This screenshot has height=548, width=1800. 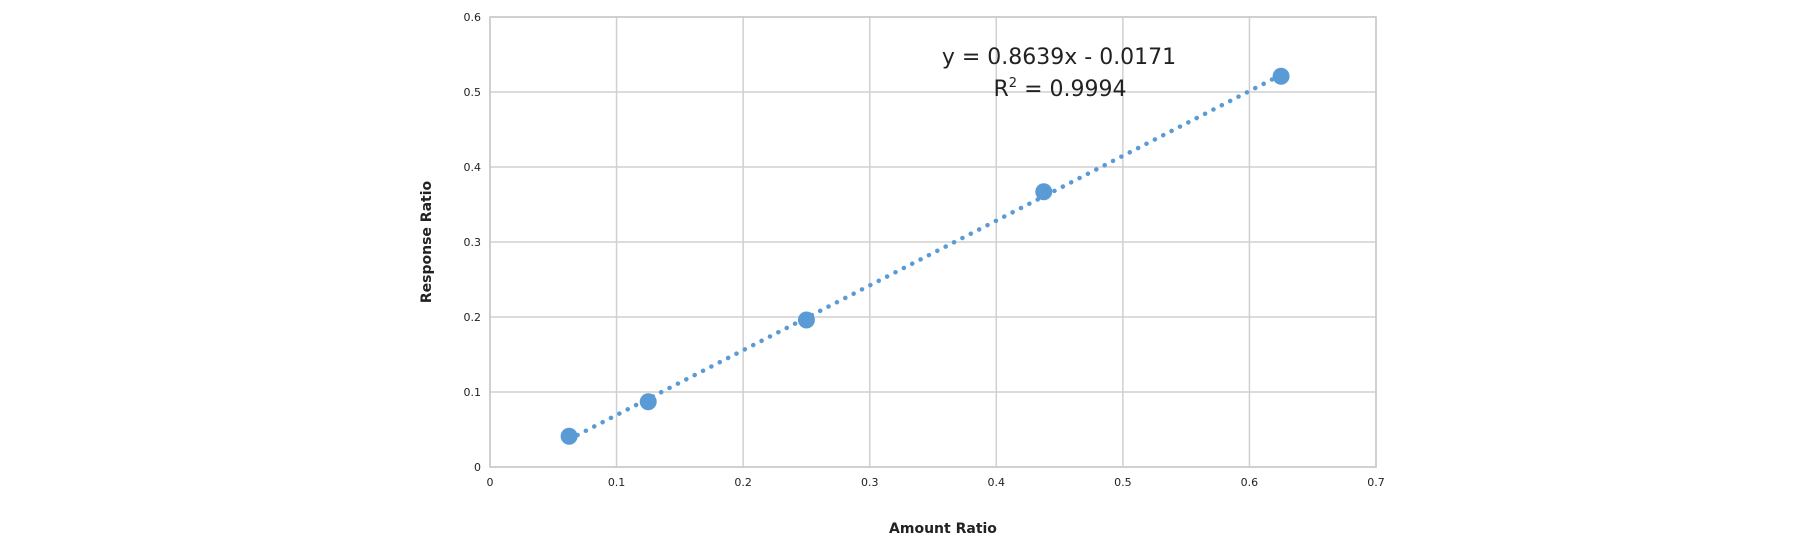 I want to click on x-tick-label: 0.7, so click(x=1376, y=482).